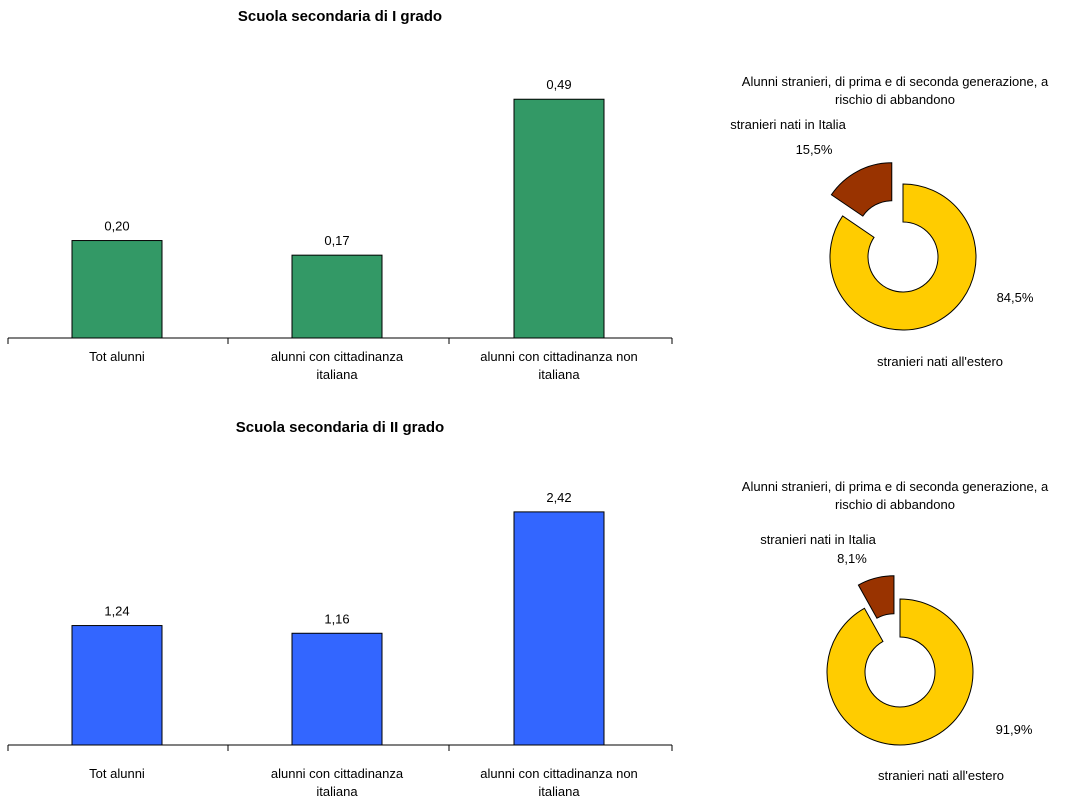 Image resolution: width=1091 pixels, height=800 pixels. I want to click on chart-title: Scuola secondaria di I grado, so click(340, 16).